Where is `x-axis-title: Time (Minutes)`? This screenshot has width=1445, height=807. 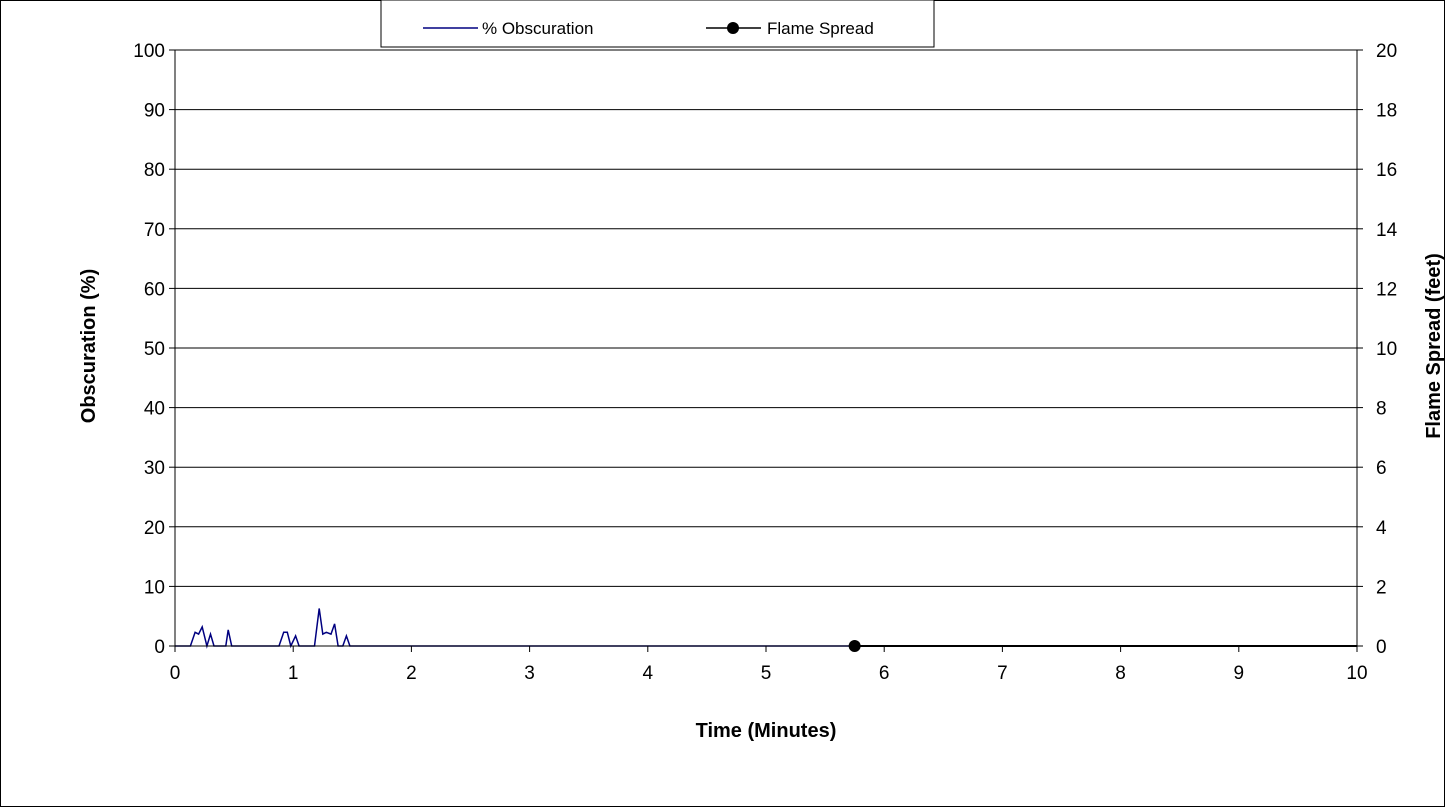
x-axis-title: Time (Minutes) is located at coordinates (766, 731).